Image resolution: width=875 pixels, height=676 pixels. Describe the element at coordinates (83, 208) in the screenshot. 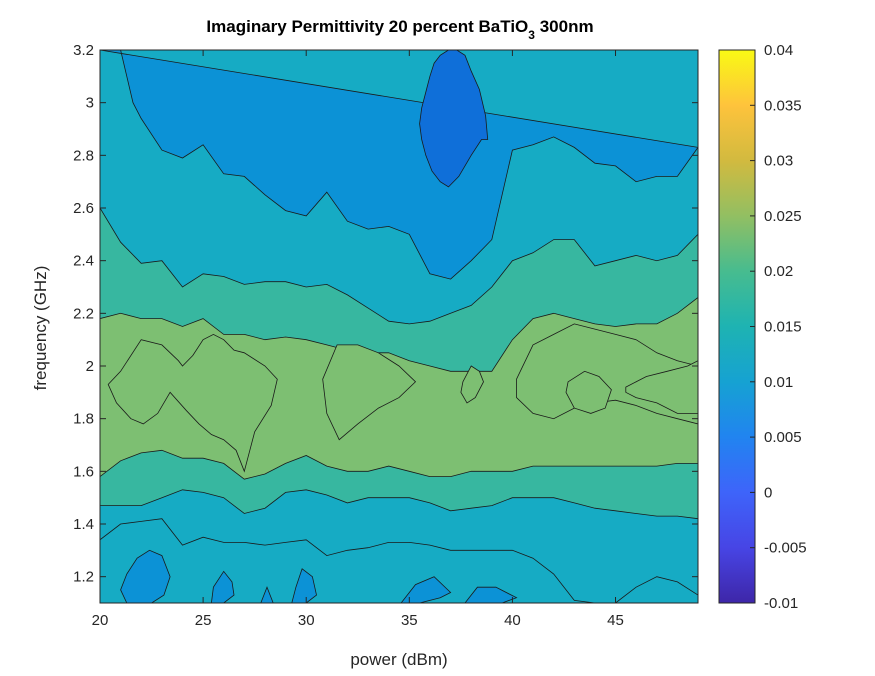

I see `y-tick-label: 2.6` at that location.